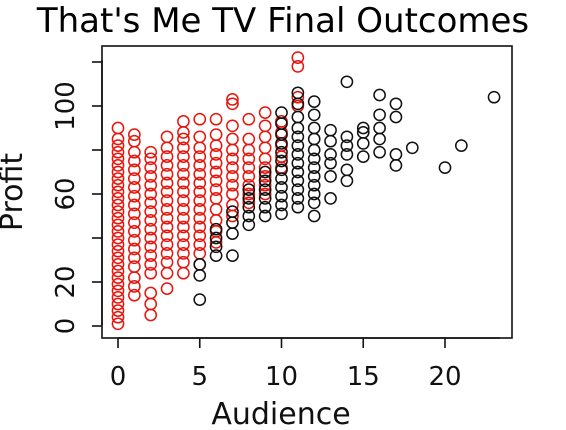 This screenshot has width=566, height=430. I want to click on x-tick-label: 10, so click(281, 377).